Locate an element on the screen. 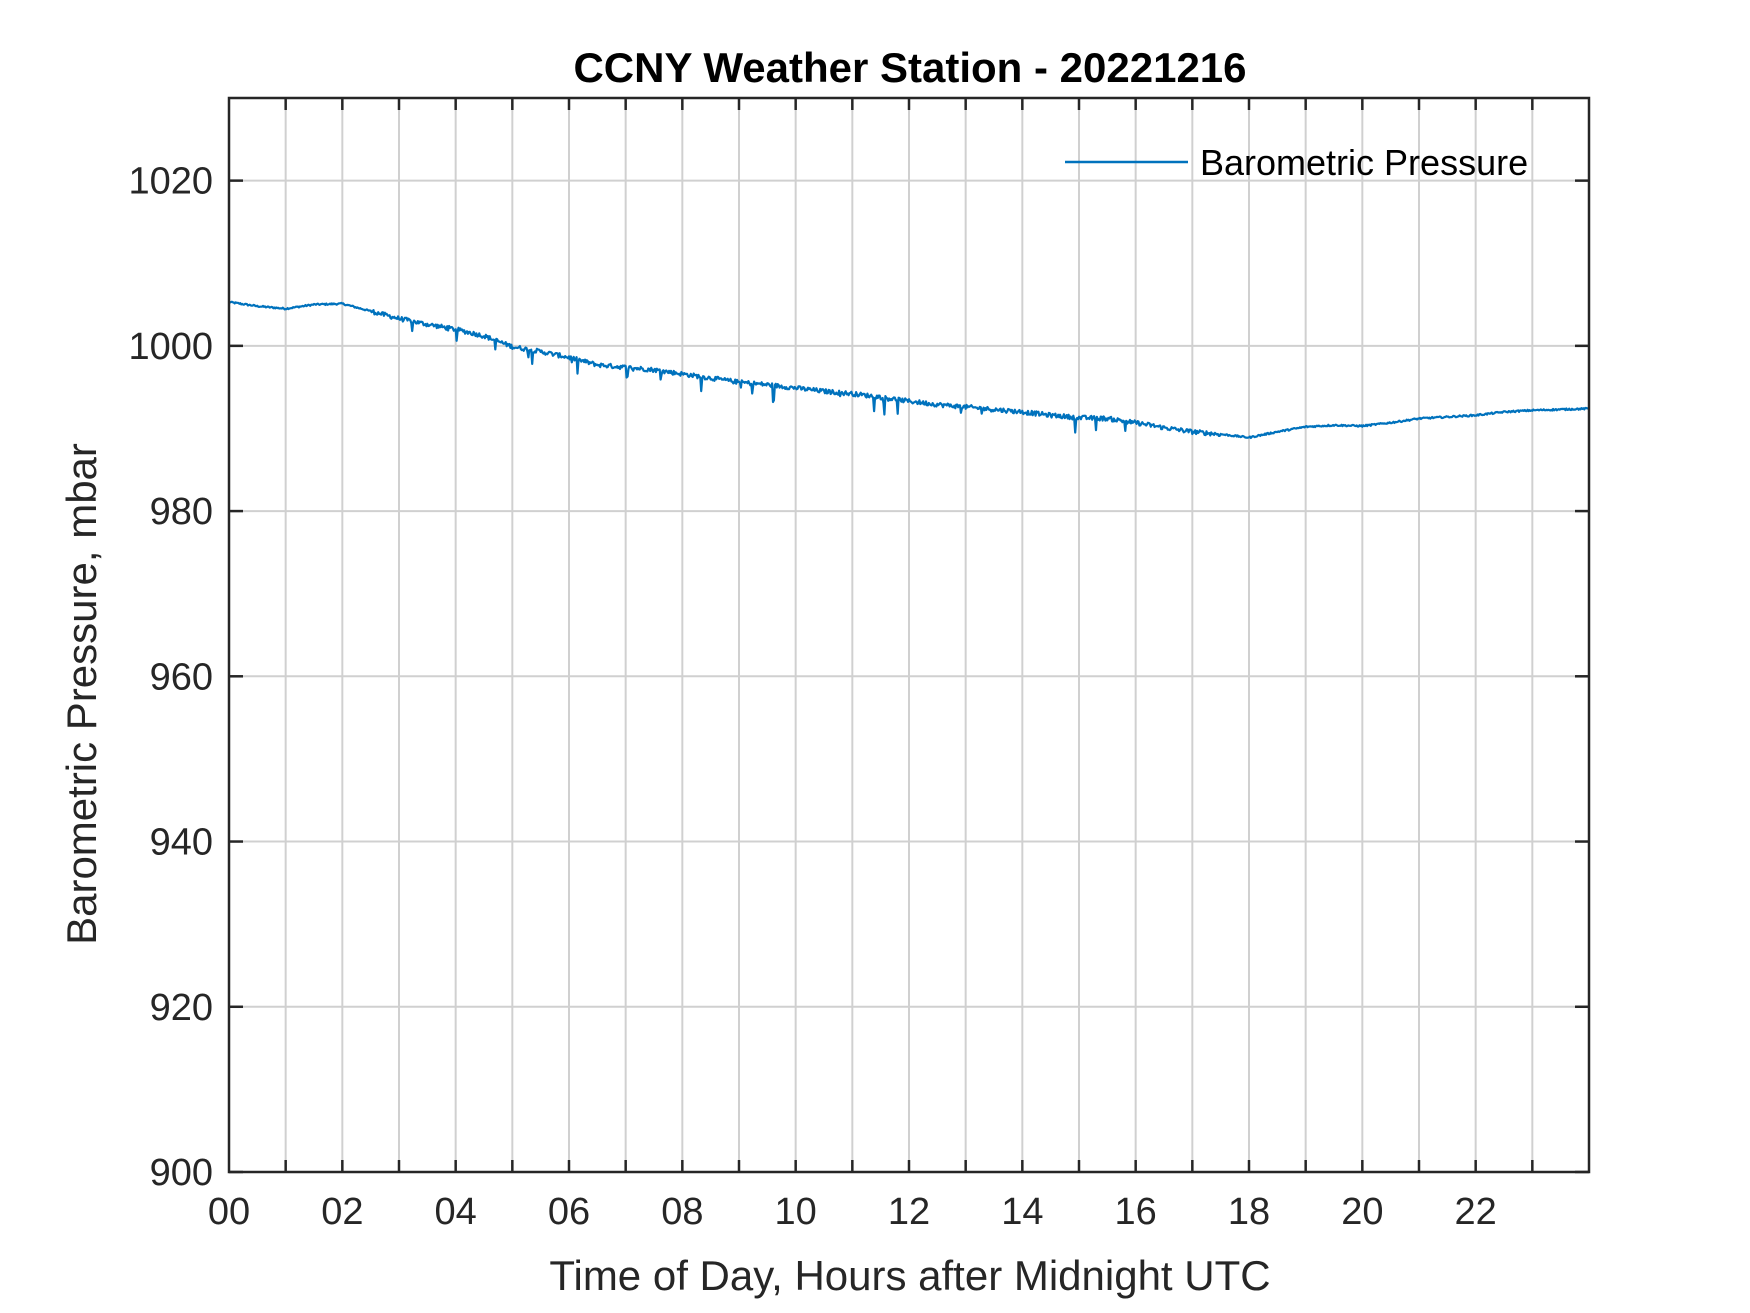  x-tick-label: 20 is located at coordinates (1362, 1212).